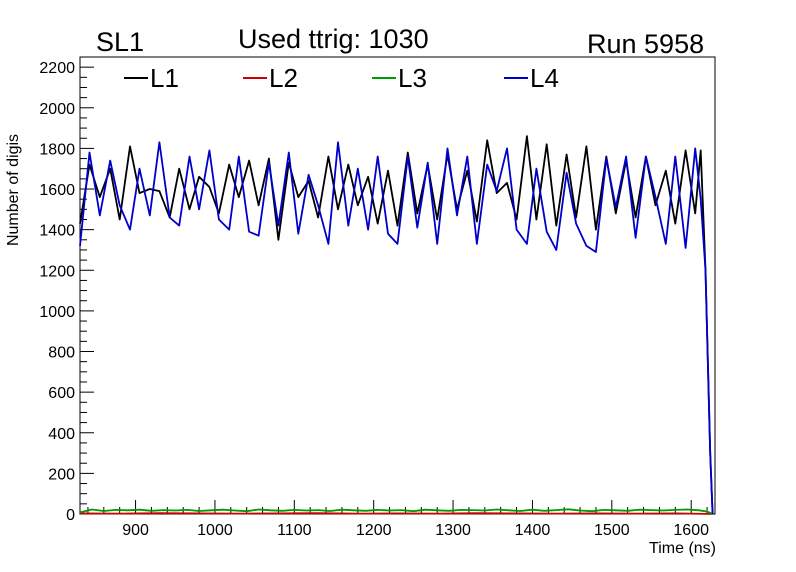 The height and width of the screenshot is (572, 796). I want to click on y-tick-label: 200, so click(61, 474).